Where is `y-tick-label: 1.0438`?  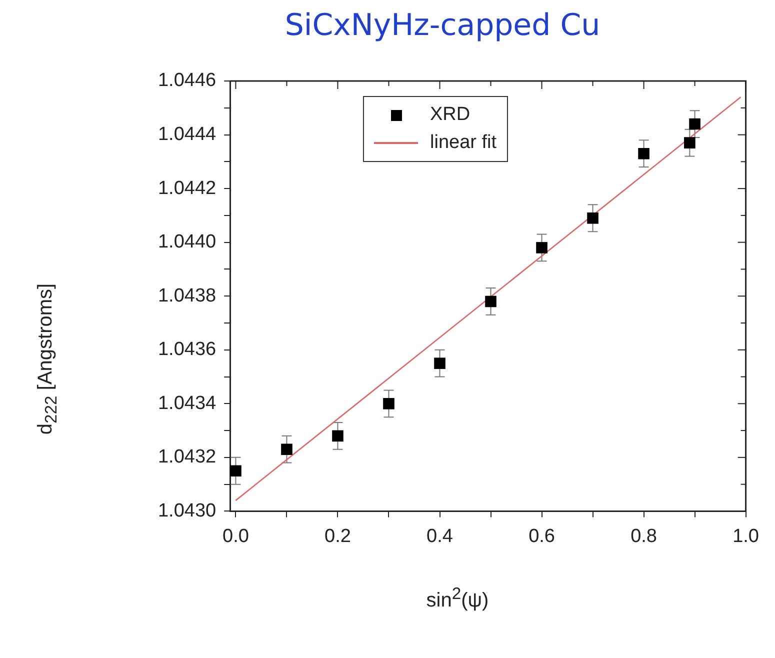 y-tick-label: 1.0438 is located at coordinates (187, 295).